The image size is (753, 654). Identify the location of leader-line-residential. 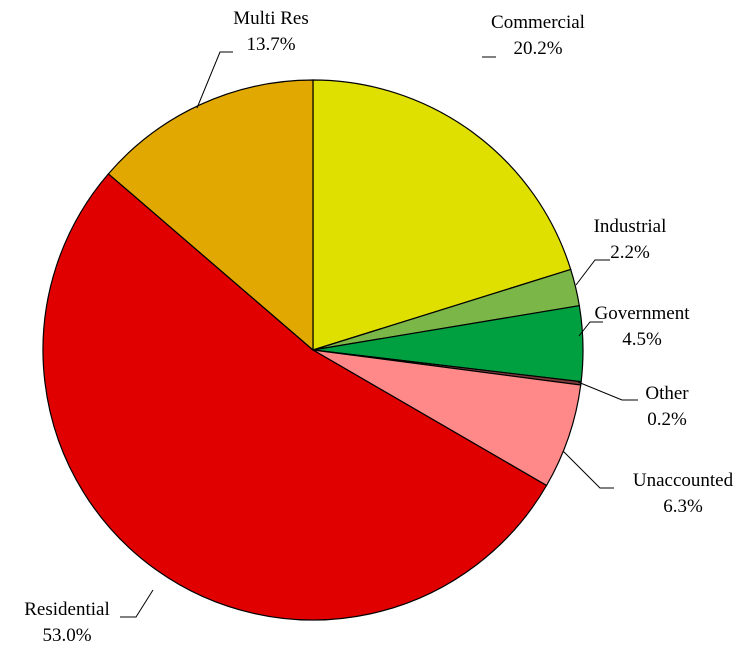
(137, 603).